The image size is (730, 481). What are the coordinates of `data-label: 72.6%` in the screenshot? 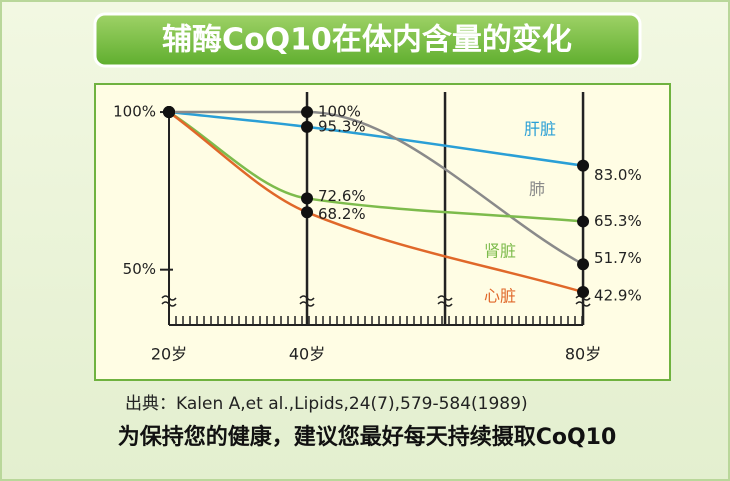 It's located at (342, 196).